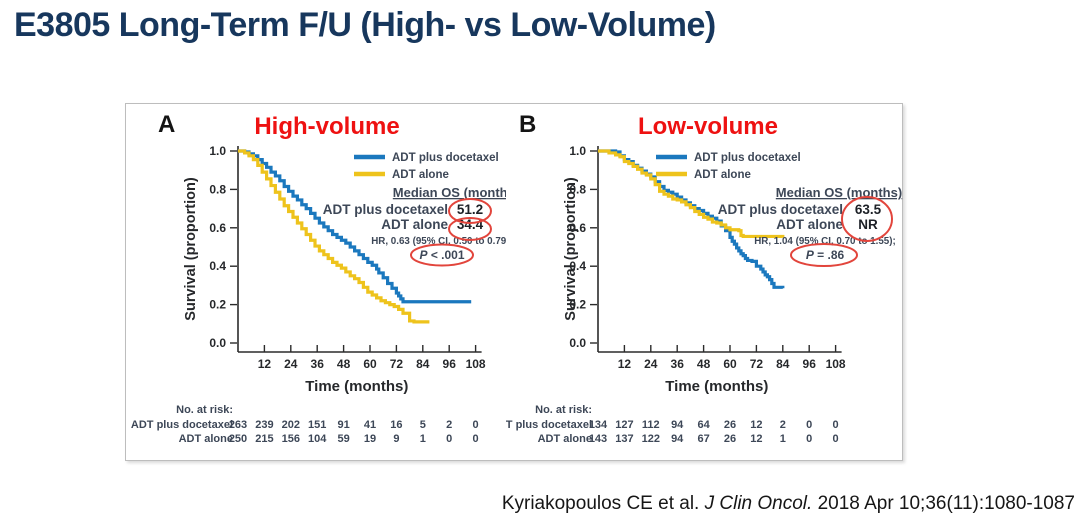 This screenshot has height=527, width=1080. What do you see at coordinates (716, 386) in the screenshot?
I see `x-axis-title: Time (months)` at bounding box center [716, 386].